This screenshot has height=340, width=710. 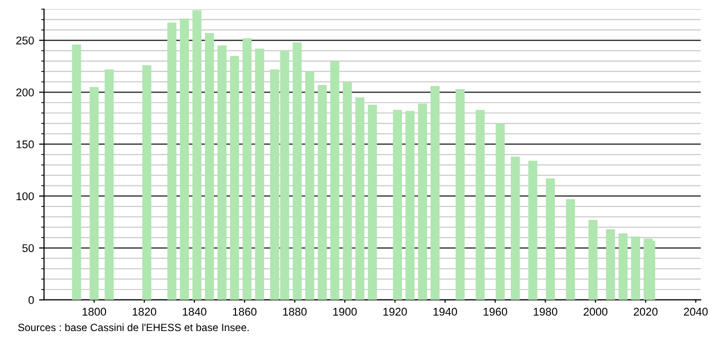 I want to click on x-tick-label: 1900, so click(x=345, y=312).